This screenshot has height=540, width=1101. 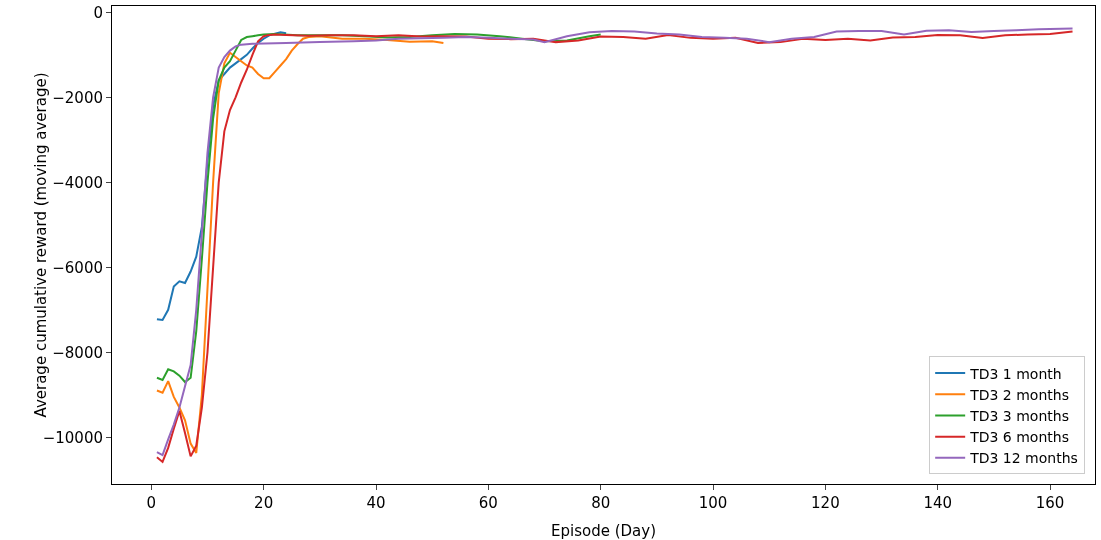 I want to click on x-axis-title: Episode (Day), so click(x=603, y=531).